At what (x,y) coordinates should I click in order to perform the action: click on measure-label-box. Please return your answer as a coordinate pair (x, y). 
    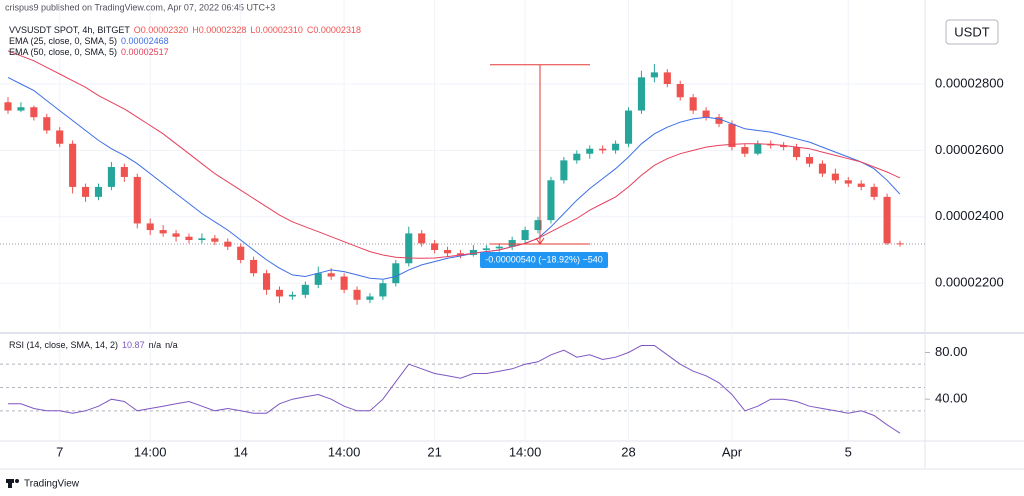
    Looking at the image, I should click on (544, 260).